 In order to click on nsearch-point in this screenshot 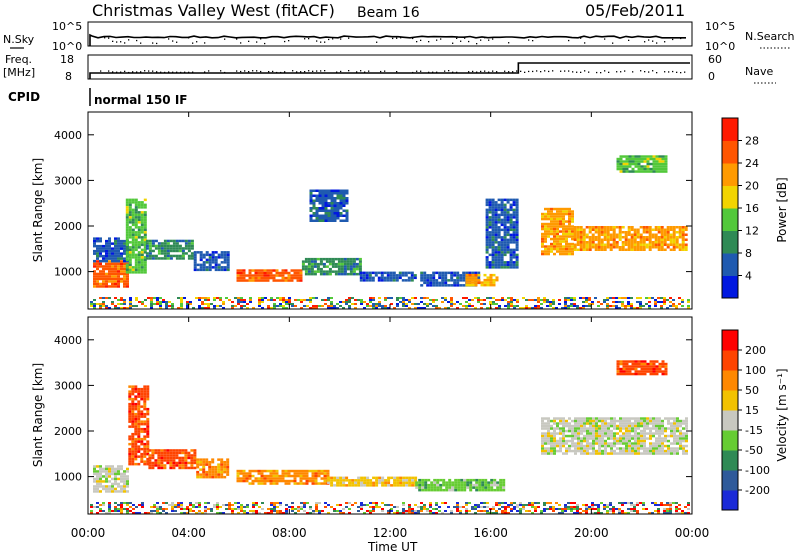, I will do `click(329, 39)`.